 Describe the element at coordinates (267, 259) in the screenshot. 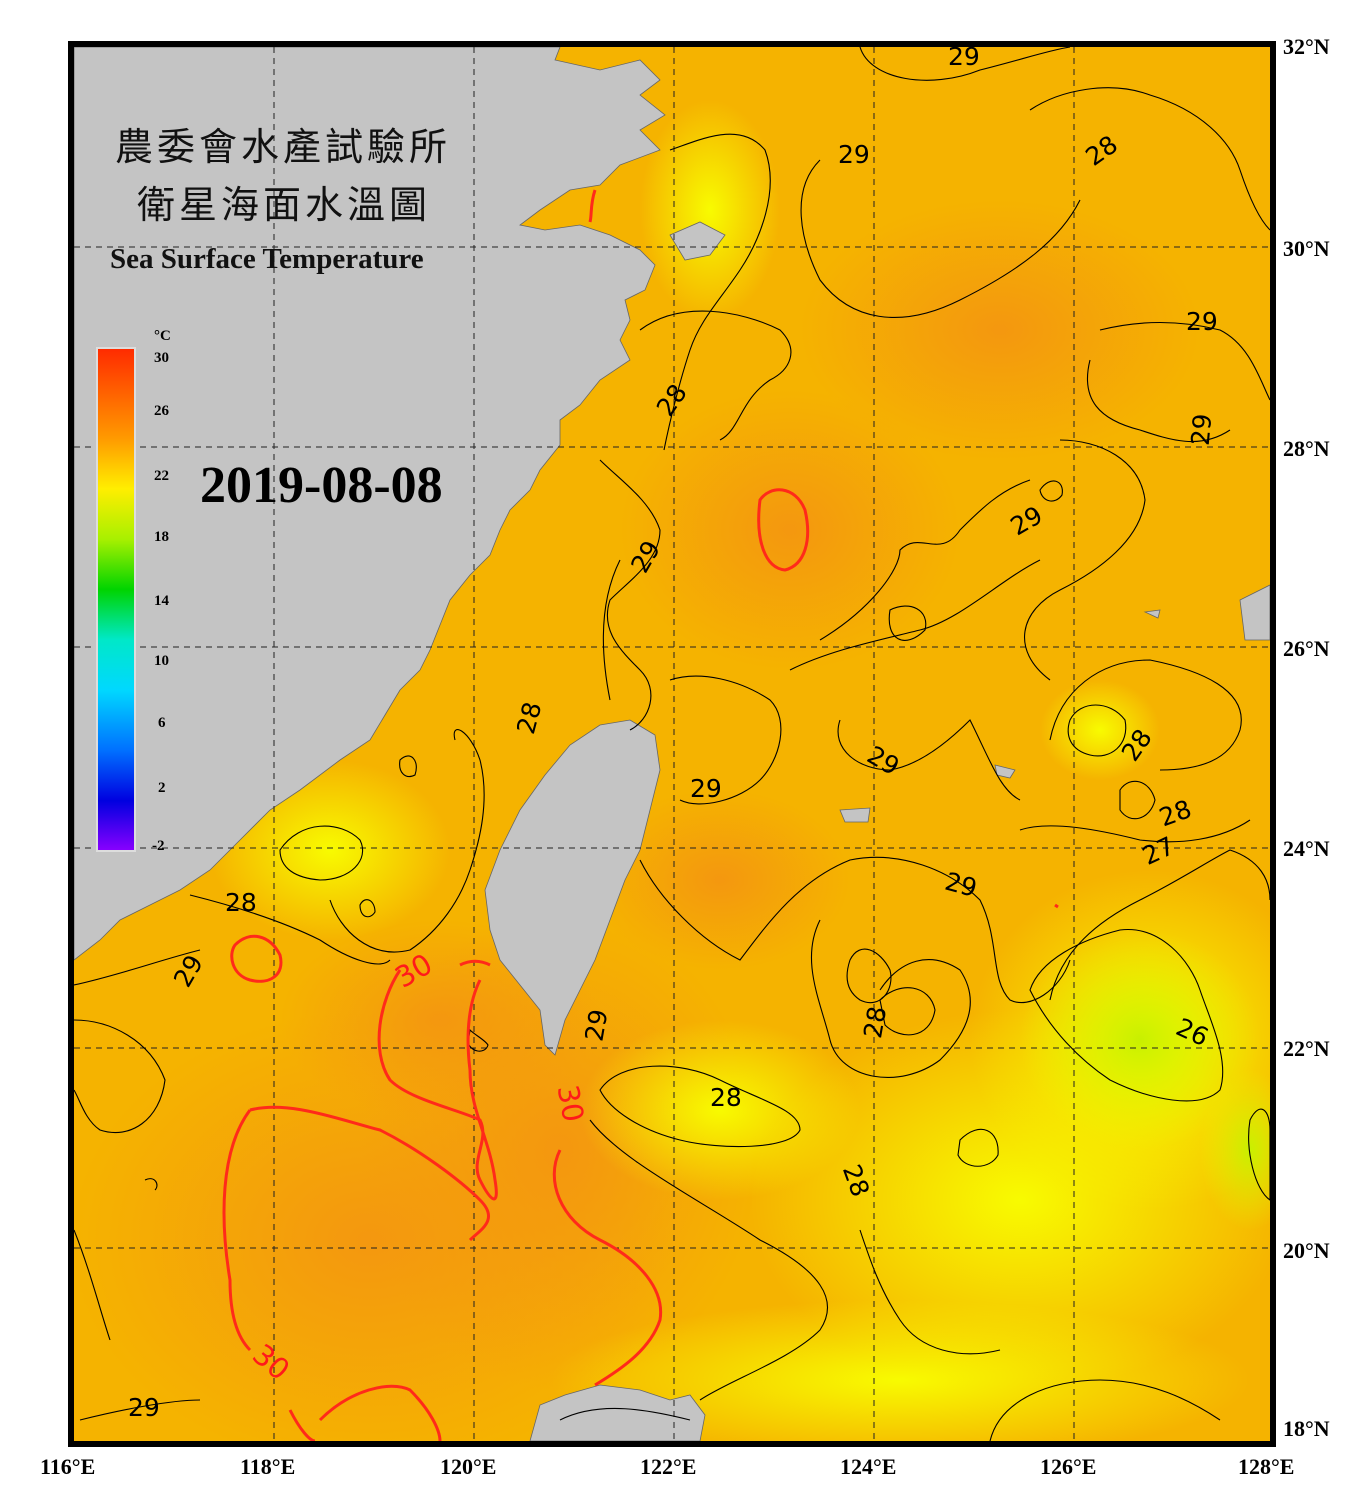

I see `title-en: Sea Surface Temperature` at that location.